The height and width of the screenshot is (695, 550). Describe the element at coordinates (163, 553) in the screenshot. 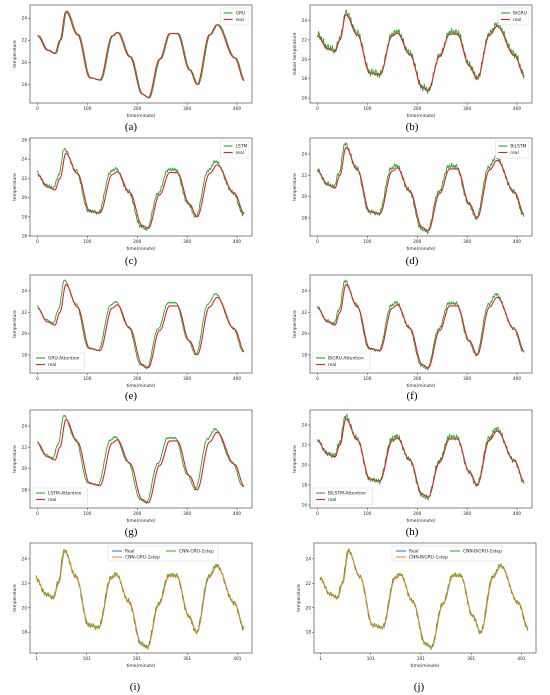

I see `legend: Real CNN-GRU-2step CNN-GRU-1step` at that location.